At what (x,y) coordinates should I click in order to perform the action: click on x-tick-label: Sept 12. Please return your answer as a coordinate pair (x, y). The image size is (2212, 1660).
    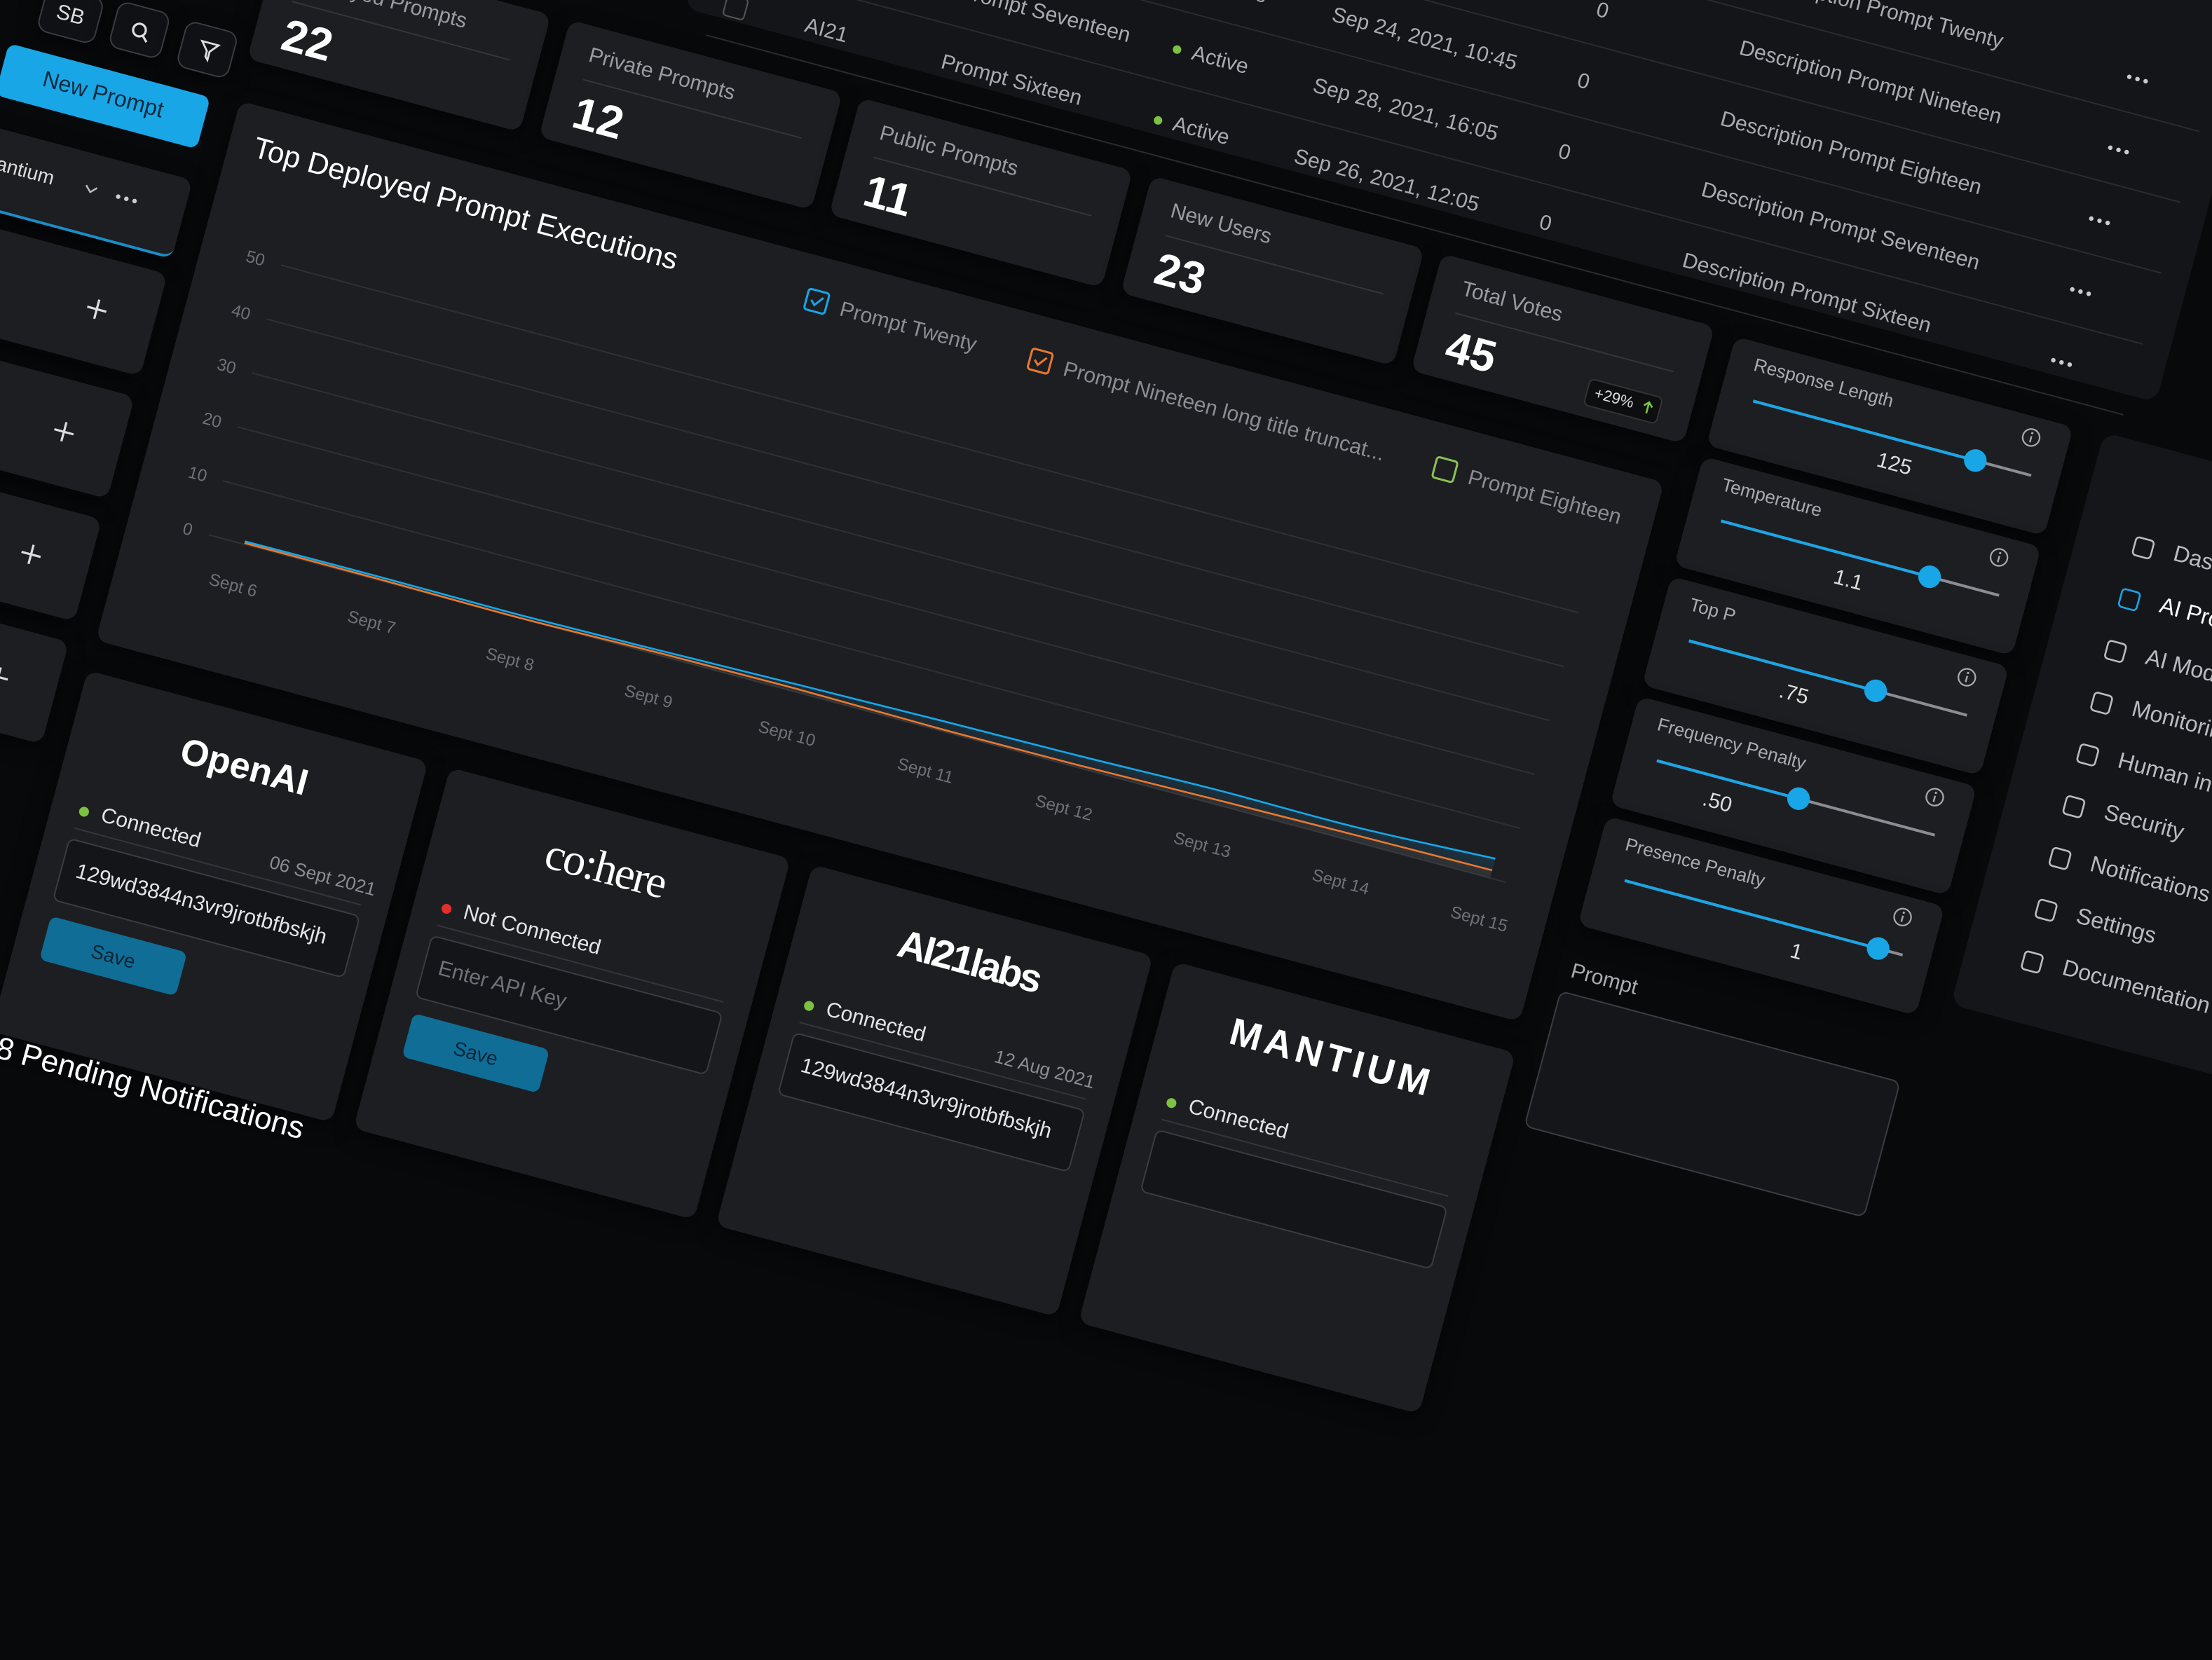
    Looking at the image, I should click on (1063, 808).